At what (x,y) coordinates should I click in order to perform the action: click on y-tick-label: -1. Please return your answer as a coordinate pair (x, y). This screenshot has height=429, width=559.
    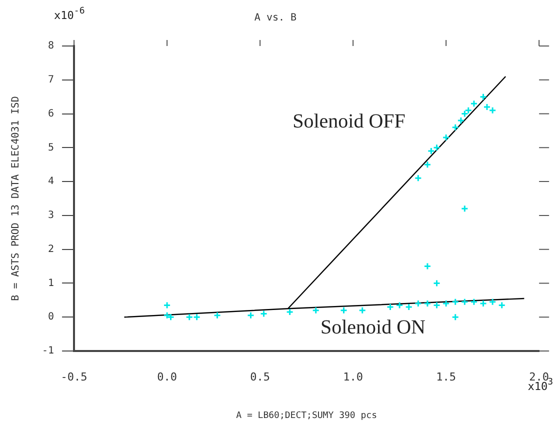
    Looking at the image, I should click on (48, 351).